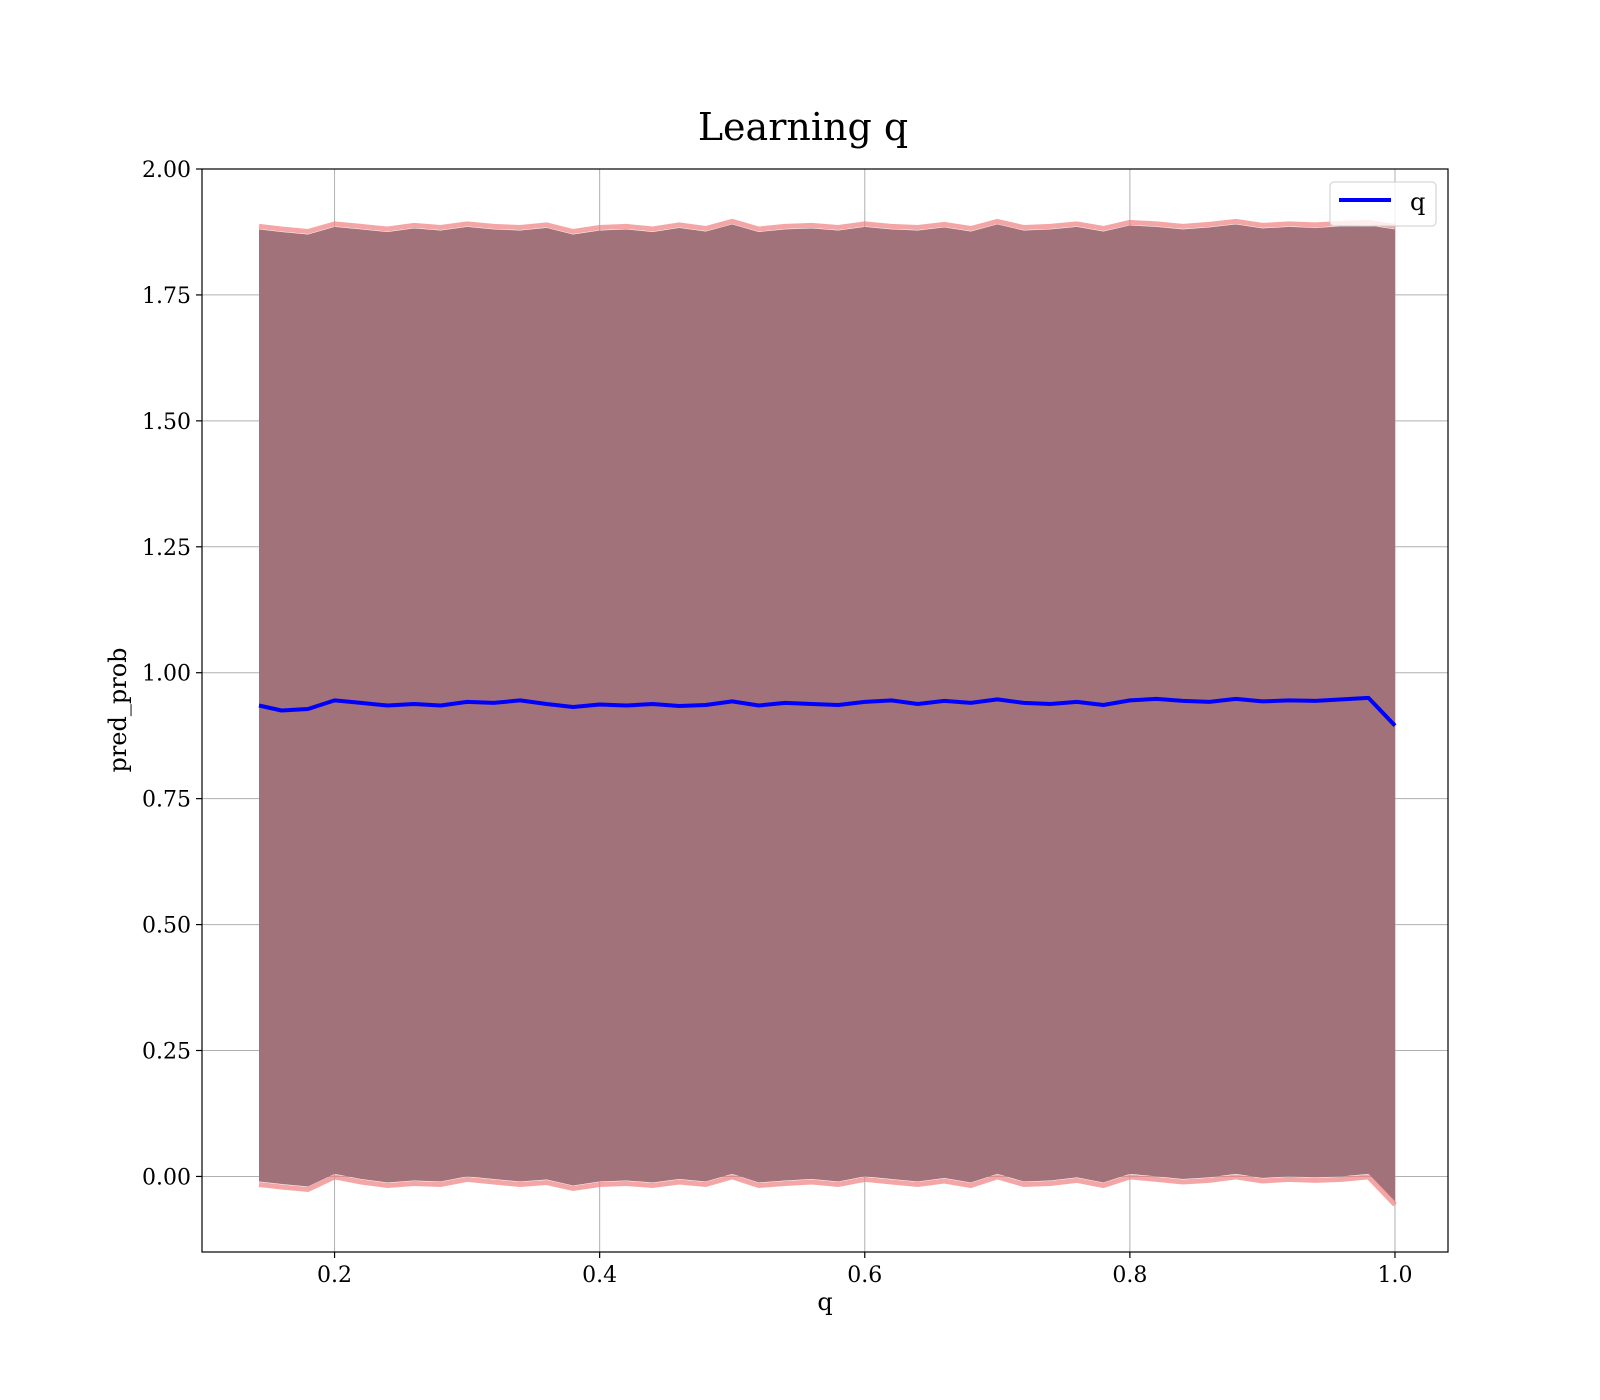 This screenshot has height=1400, width=1600. I want to click on y-tick-label: 0.50, so click(166, 926).